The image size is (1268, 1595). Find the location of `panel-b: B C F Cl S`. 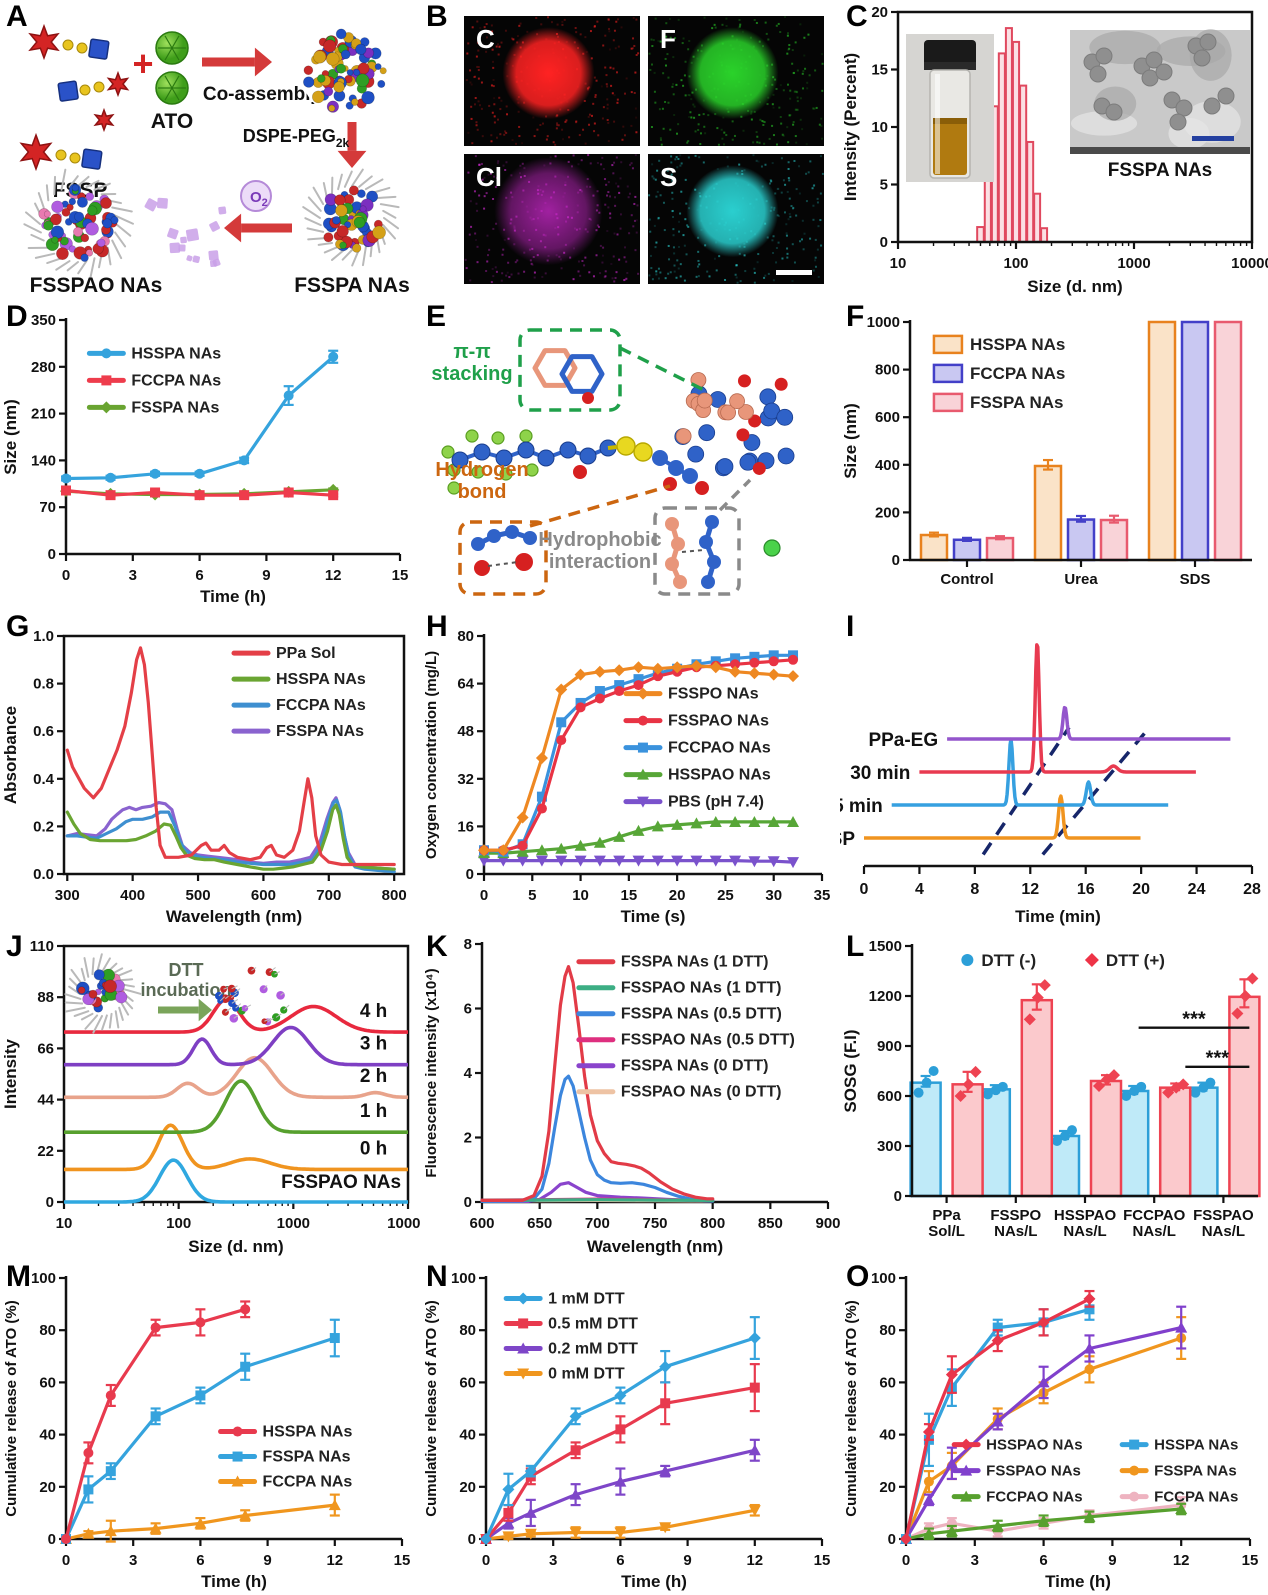

panel-b: B C F Cl S is located at coordinates (630, 150).